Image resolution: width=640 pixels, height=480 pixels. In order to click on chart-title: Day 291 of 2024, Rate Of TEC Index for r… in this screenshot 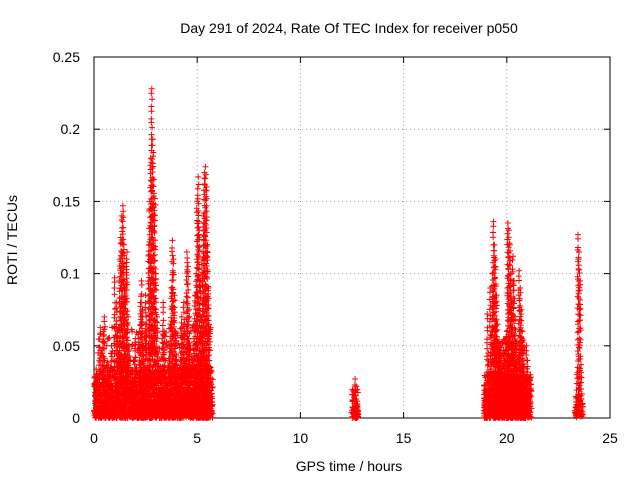, I will do `click(349, 28)`.